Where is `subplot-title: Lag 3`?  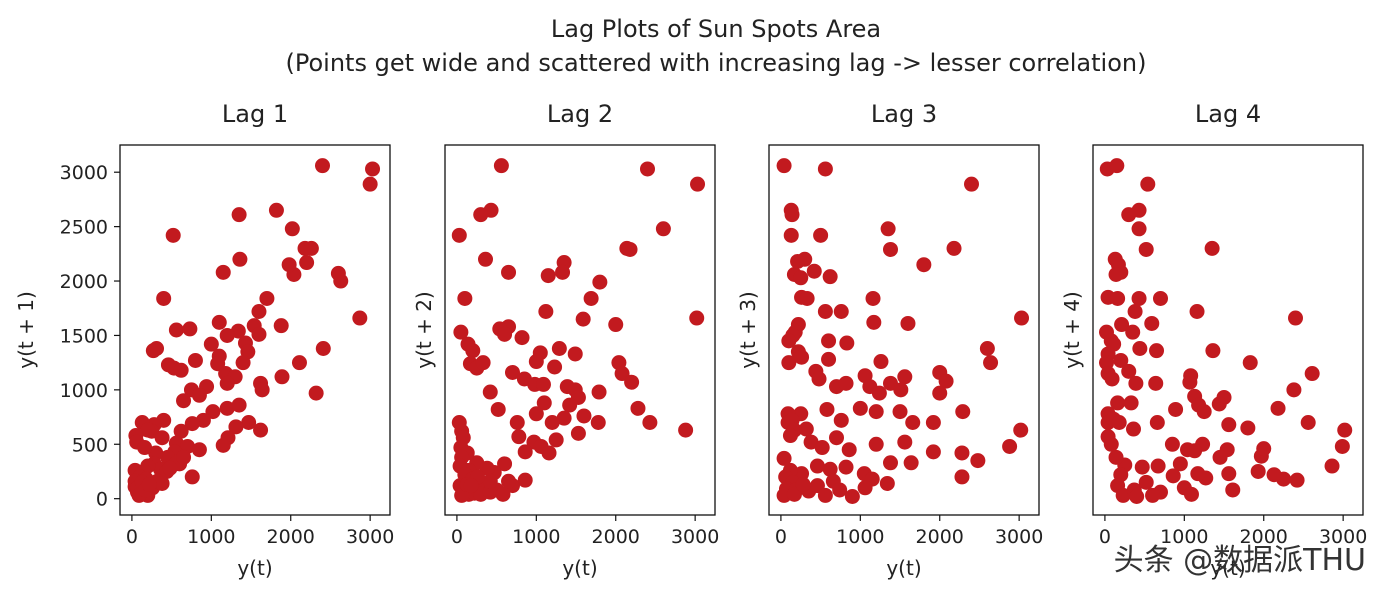 subplot-title: Lag 3 is located at coordinates (904, 114).